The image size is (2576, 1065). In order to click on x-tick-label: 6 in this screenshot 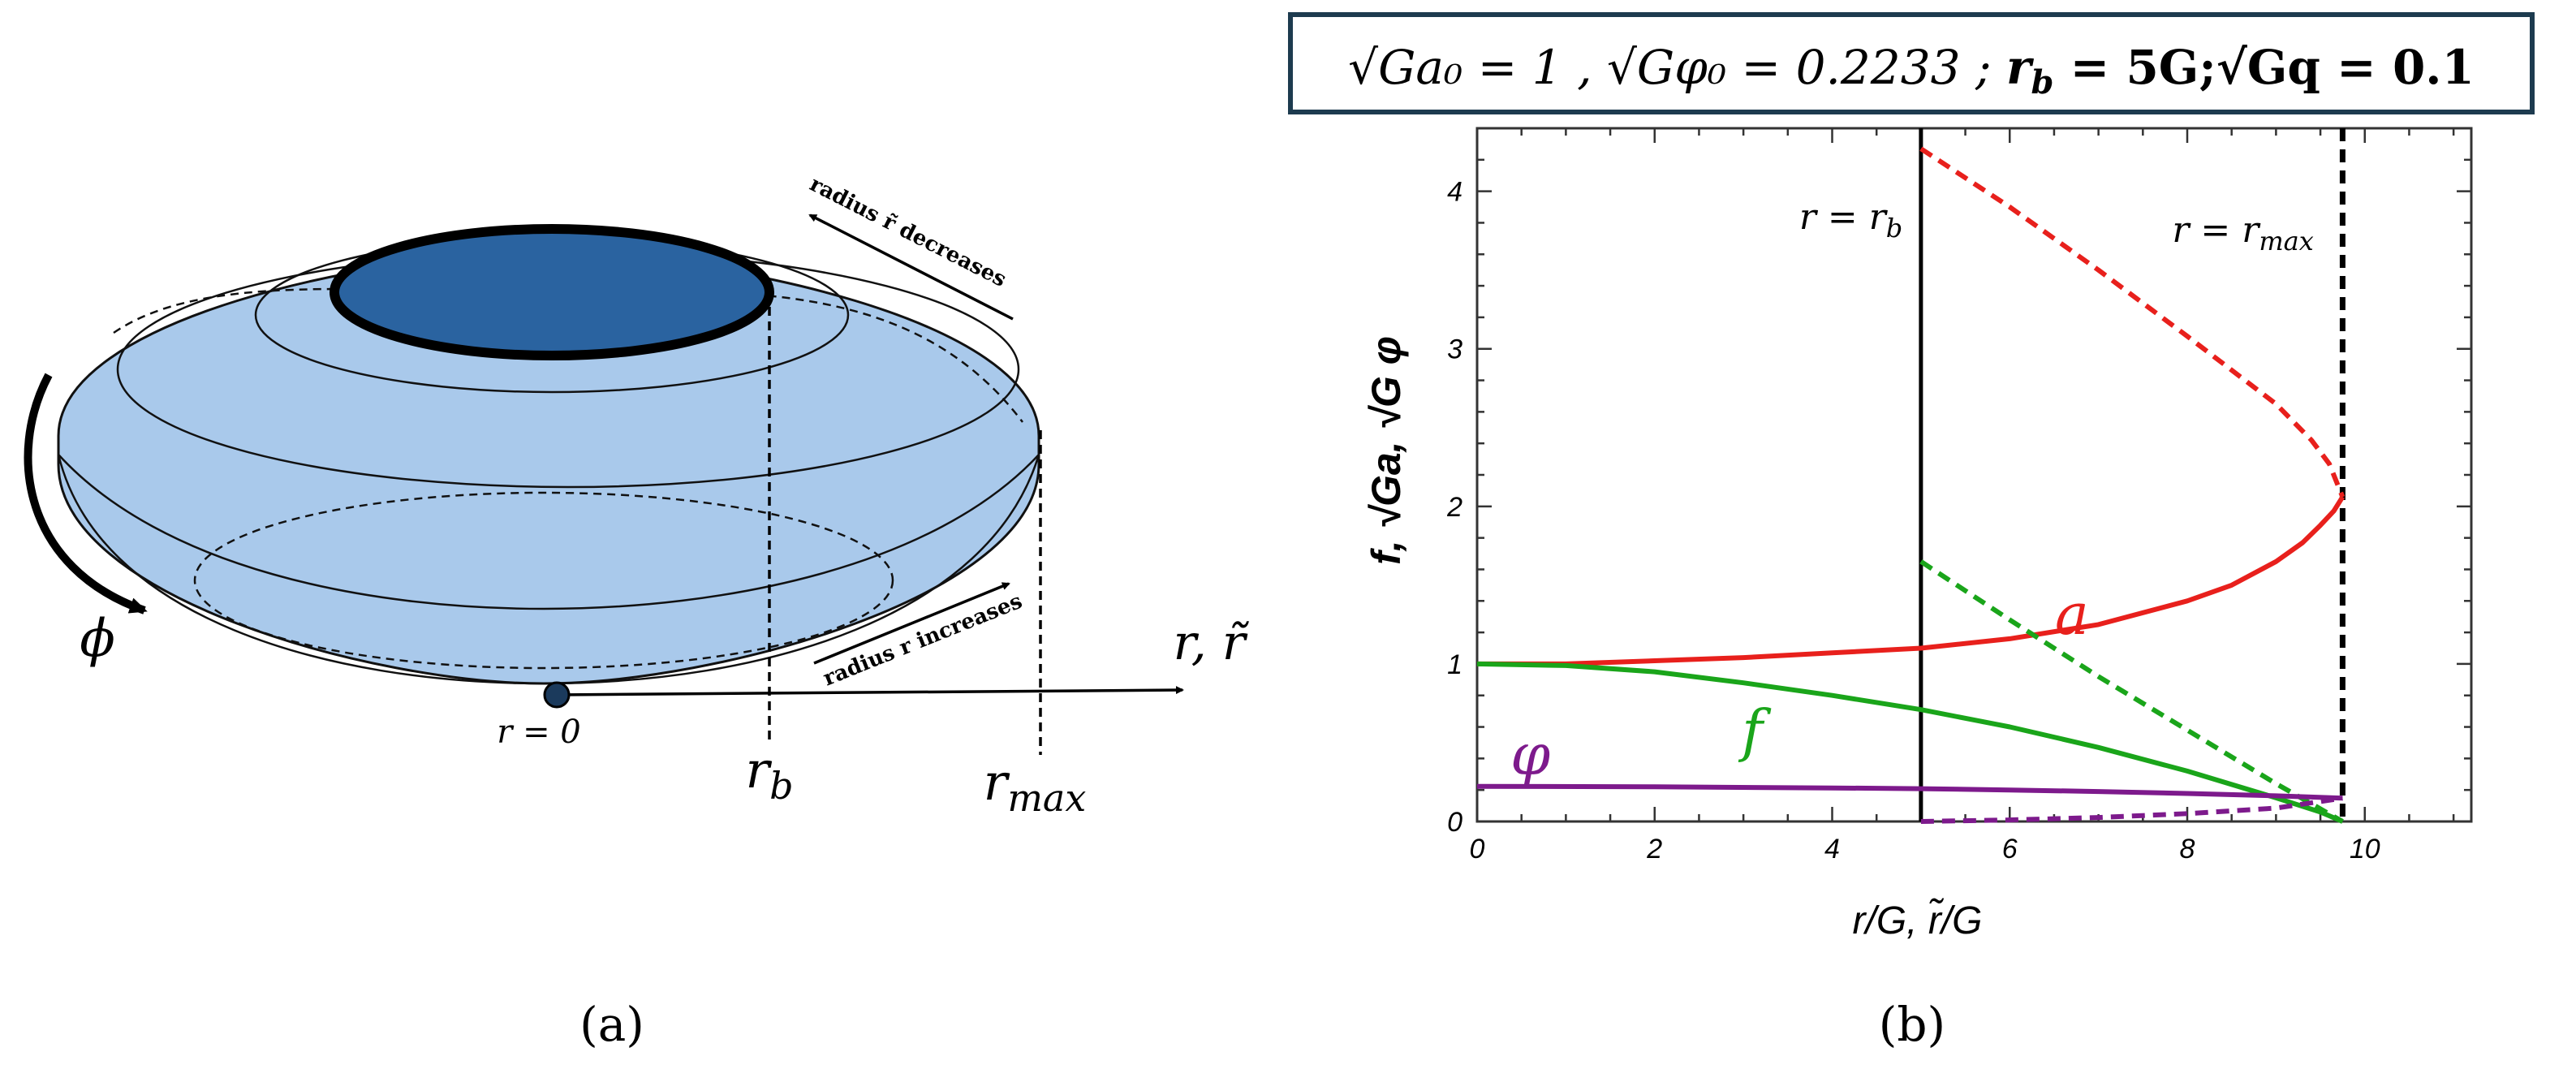, I will do `click(2010, 850)`.